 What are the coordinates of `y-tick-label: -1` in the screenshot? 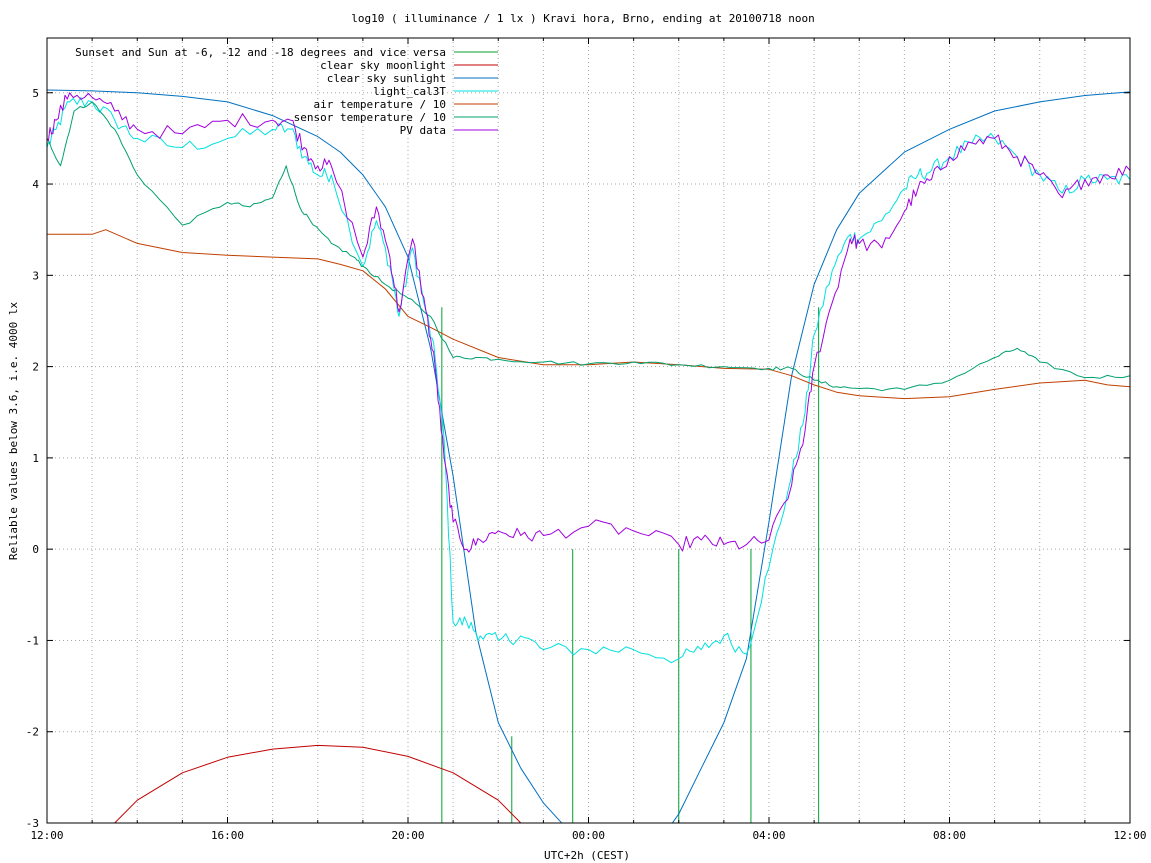 It's located at (32, 640).